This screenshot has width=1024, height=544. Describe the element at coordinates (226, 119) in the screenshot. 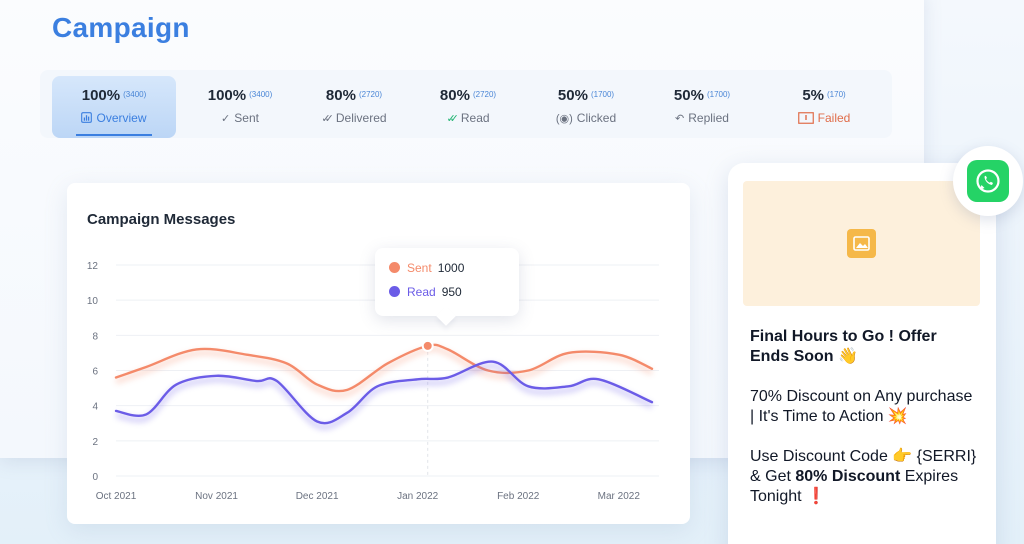

I see `check-icon: ✓` at that location.